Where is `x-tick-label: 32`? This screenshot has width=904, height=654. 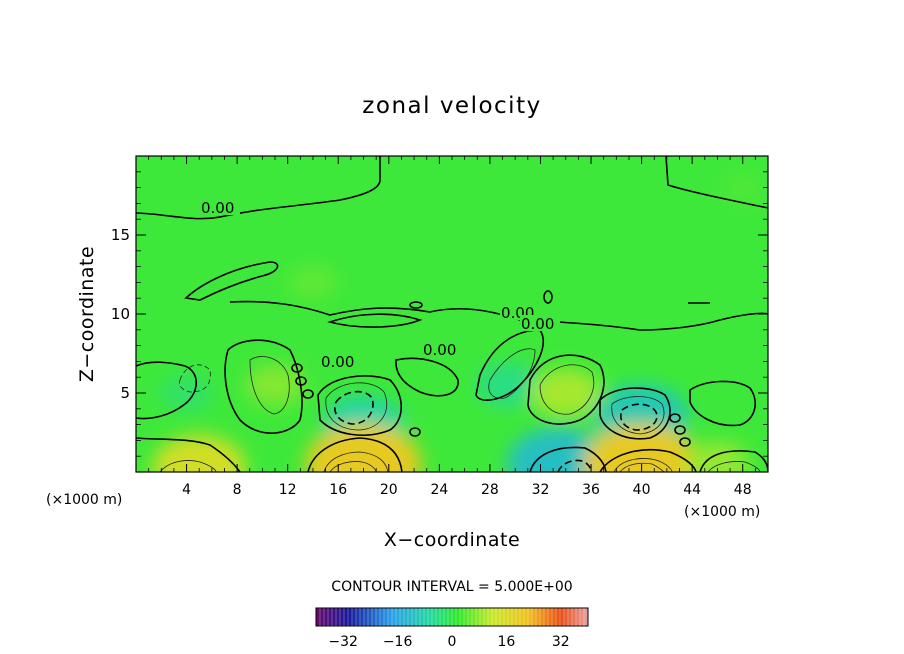 x-tick-label: 32 is located at coordinates (541, 490).